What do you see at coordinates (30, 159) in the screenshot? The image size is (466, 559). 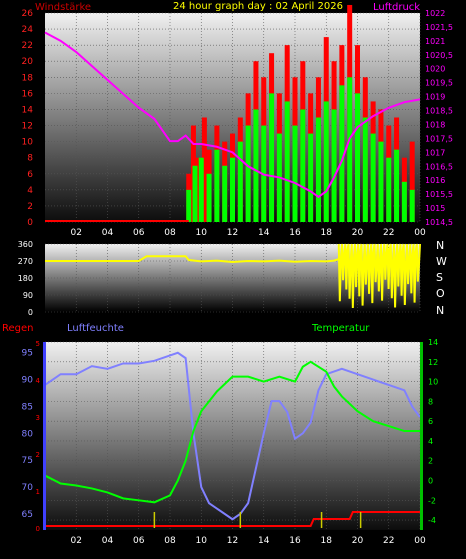 I see `wind-tick-label: 8` at bounding box center [30, 159].